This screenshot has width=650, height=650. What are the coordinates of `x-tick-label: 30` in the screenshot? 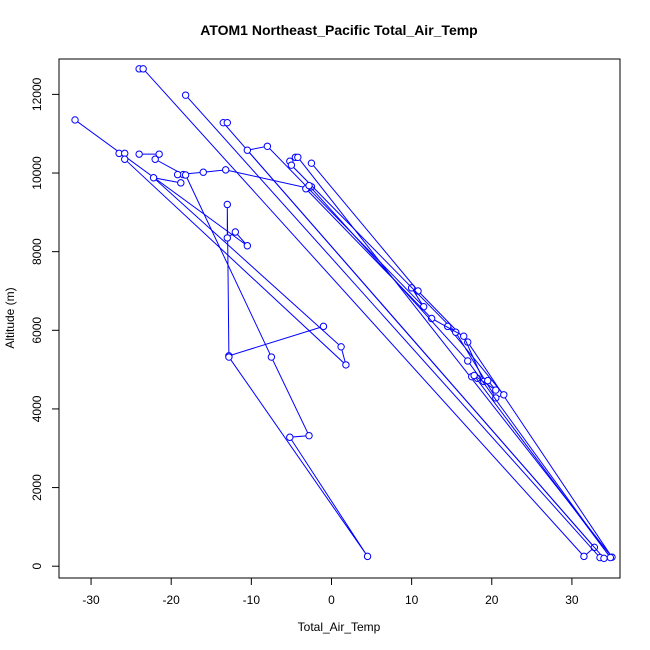 It's located at (572, 600).